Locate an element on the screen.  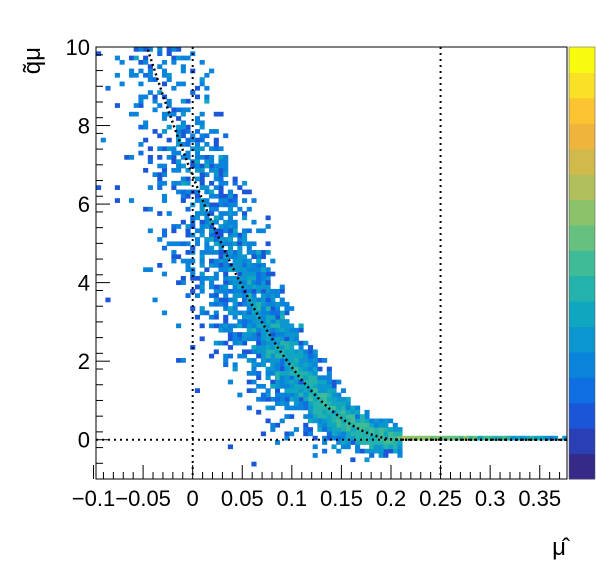
y-tick-label: 8 is located at coordinates (84, 126).